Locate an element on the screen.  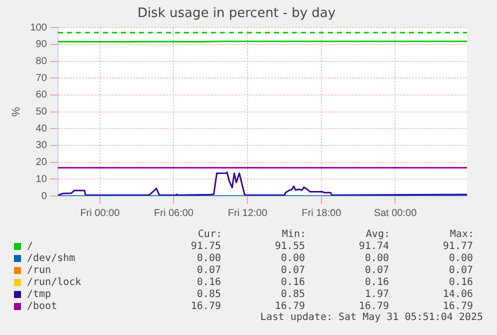
legend-label: /dev/shm is located at coordinates (51, 258).